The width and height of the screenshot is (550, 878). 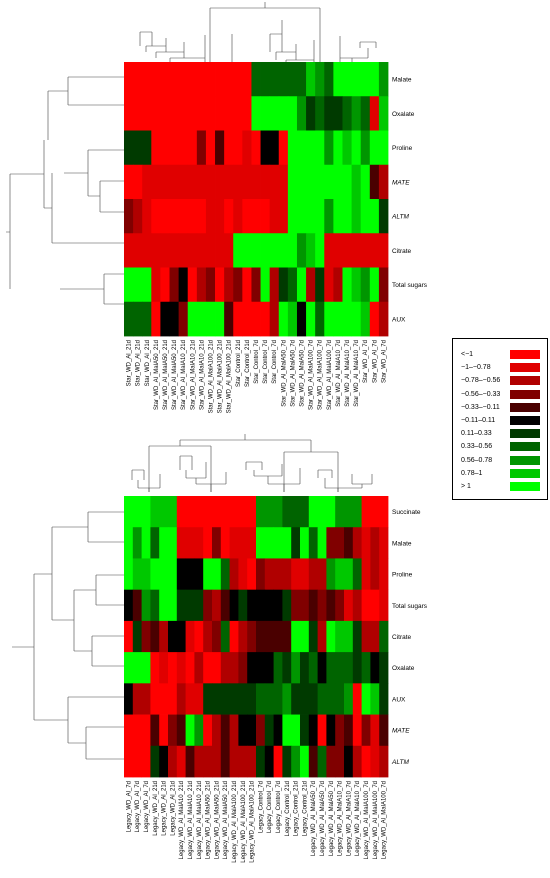 What do you see at coordinates (65, 190) in the screenshot?
I see `row-dendrogram-star` at bounding box center [65, 190].